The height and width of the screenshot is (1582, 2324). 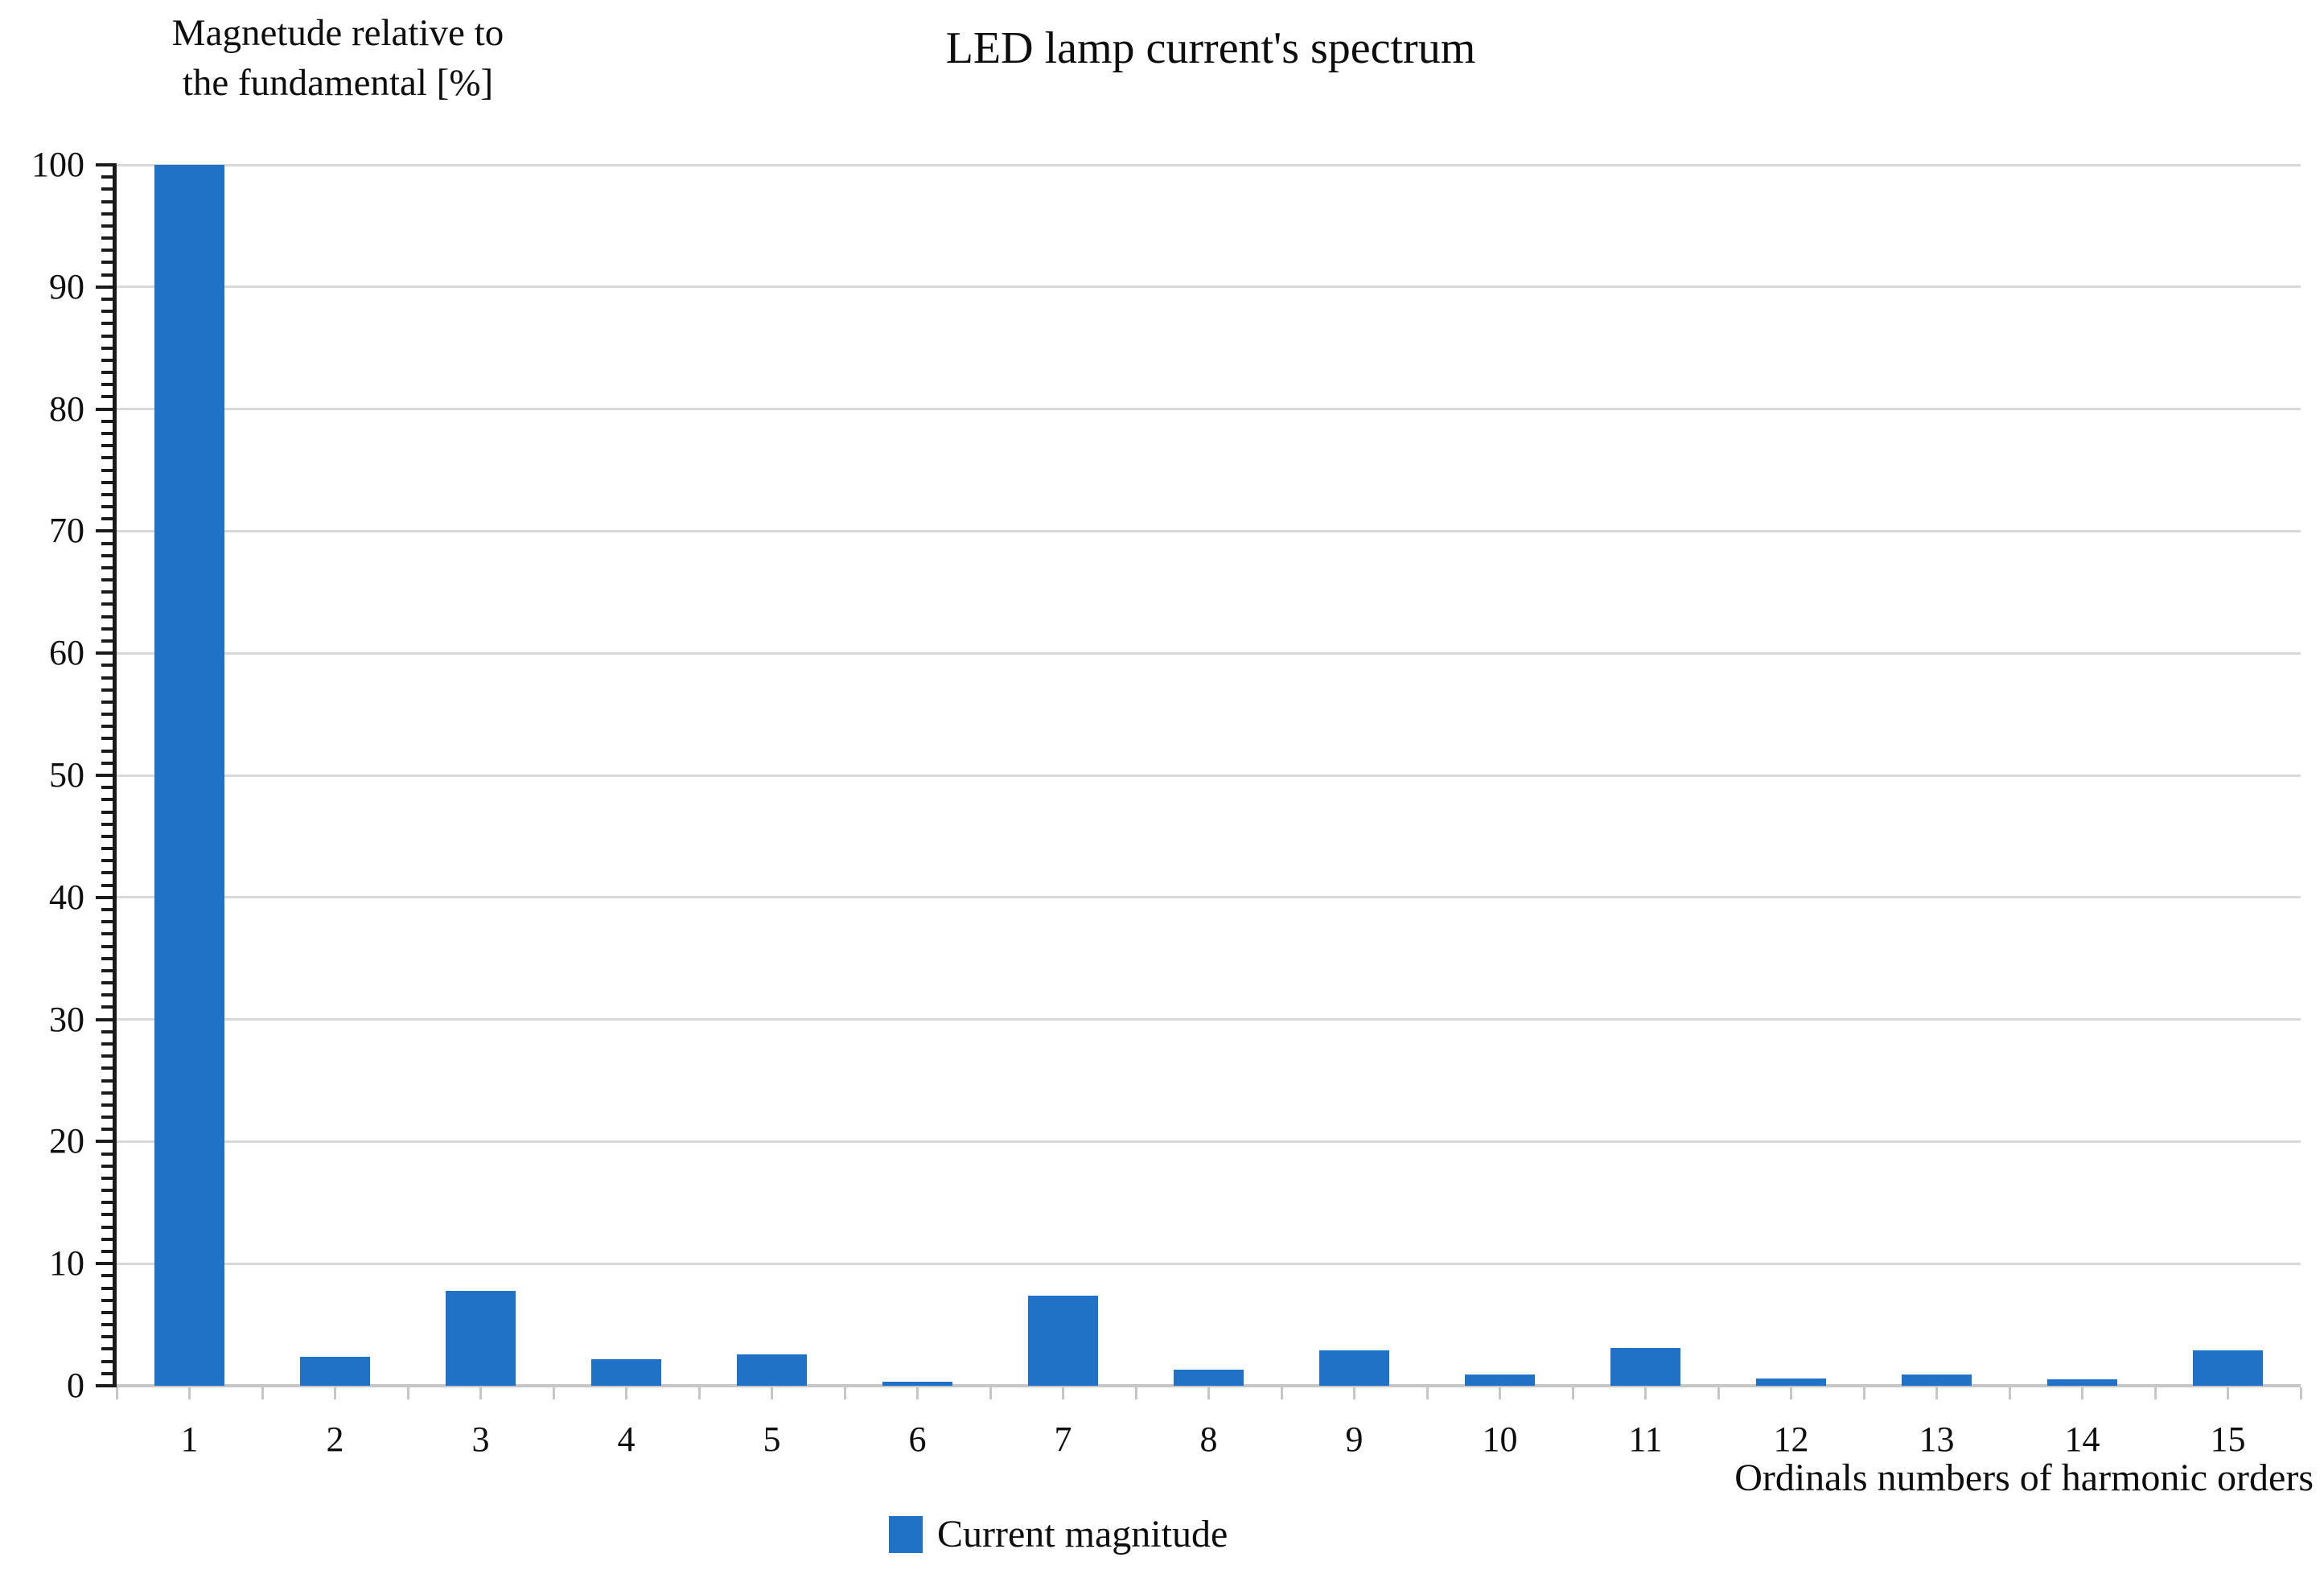 I want to click on chart-title: LED lamp current's spectrum, so click(x=1210, y=48).